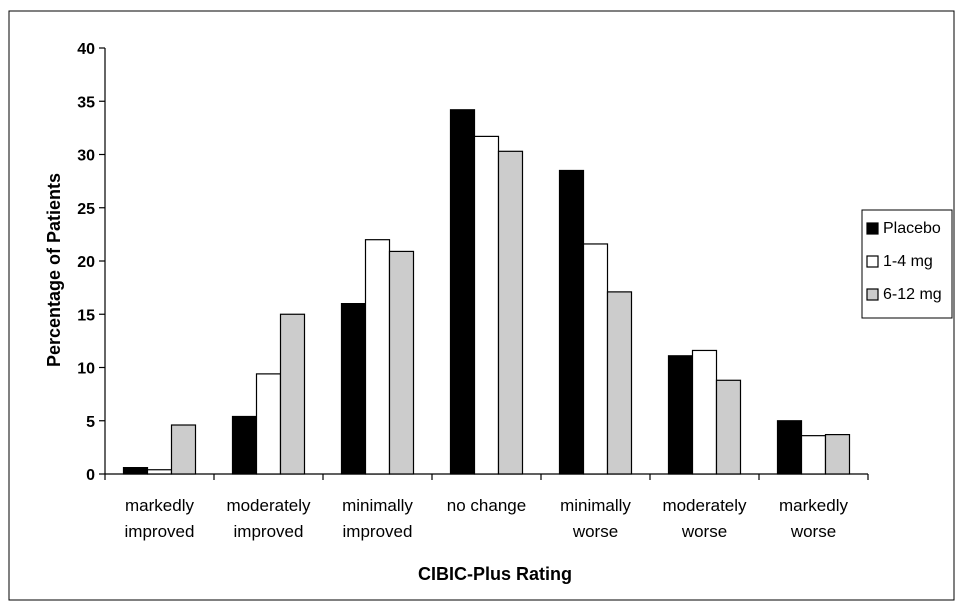 Image resolution: width=965 pixels, height=602 pixels. I want to click on y-tick-label: 20, so click(86, 262).